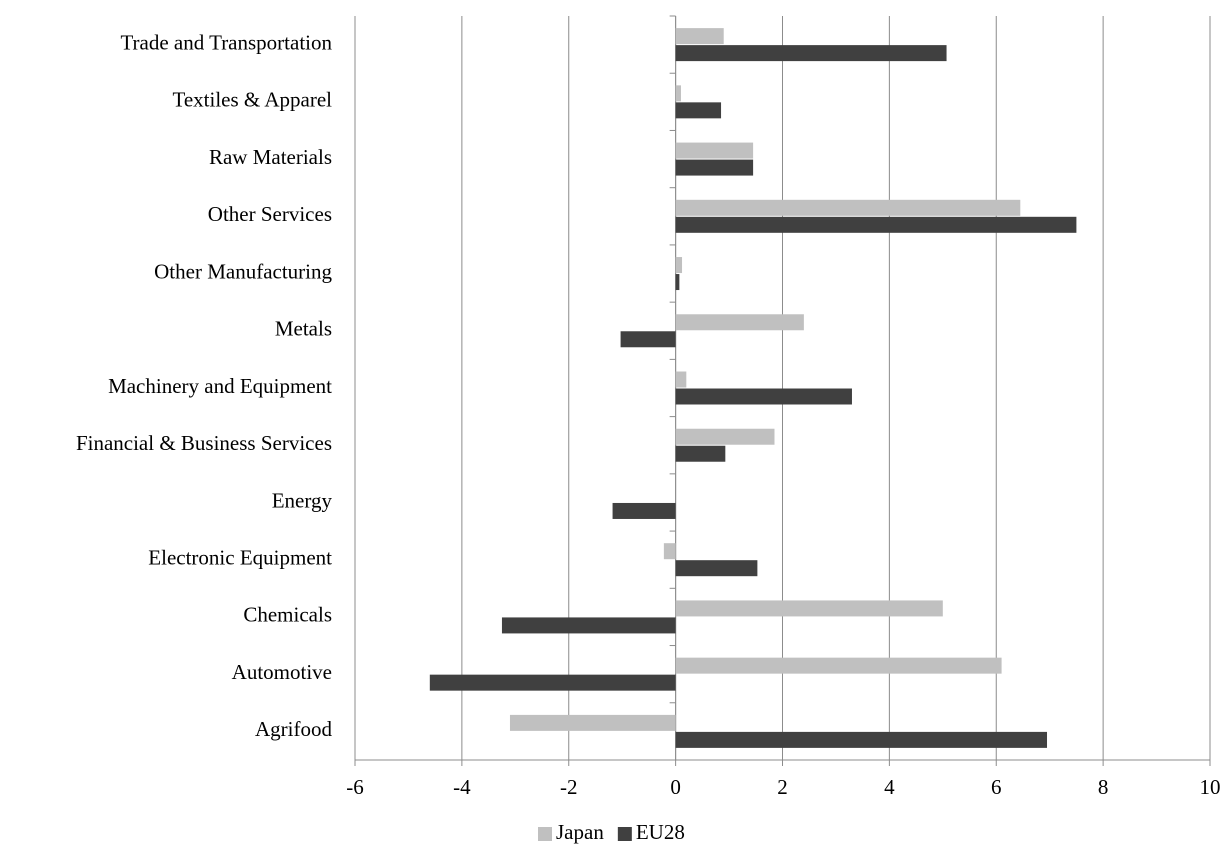  Describe the element at coordinates (253, 100) in the screenshot. I see `category-label: Textiles & Apparel` at that location.